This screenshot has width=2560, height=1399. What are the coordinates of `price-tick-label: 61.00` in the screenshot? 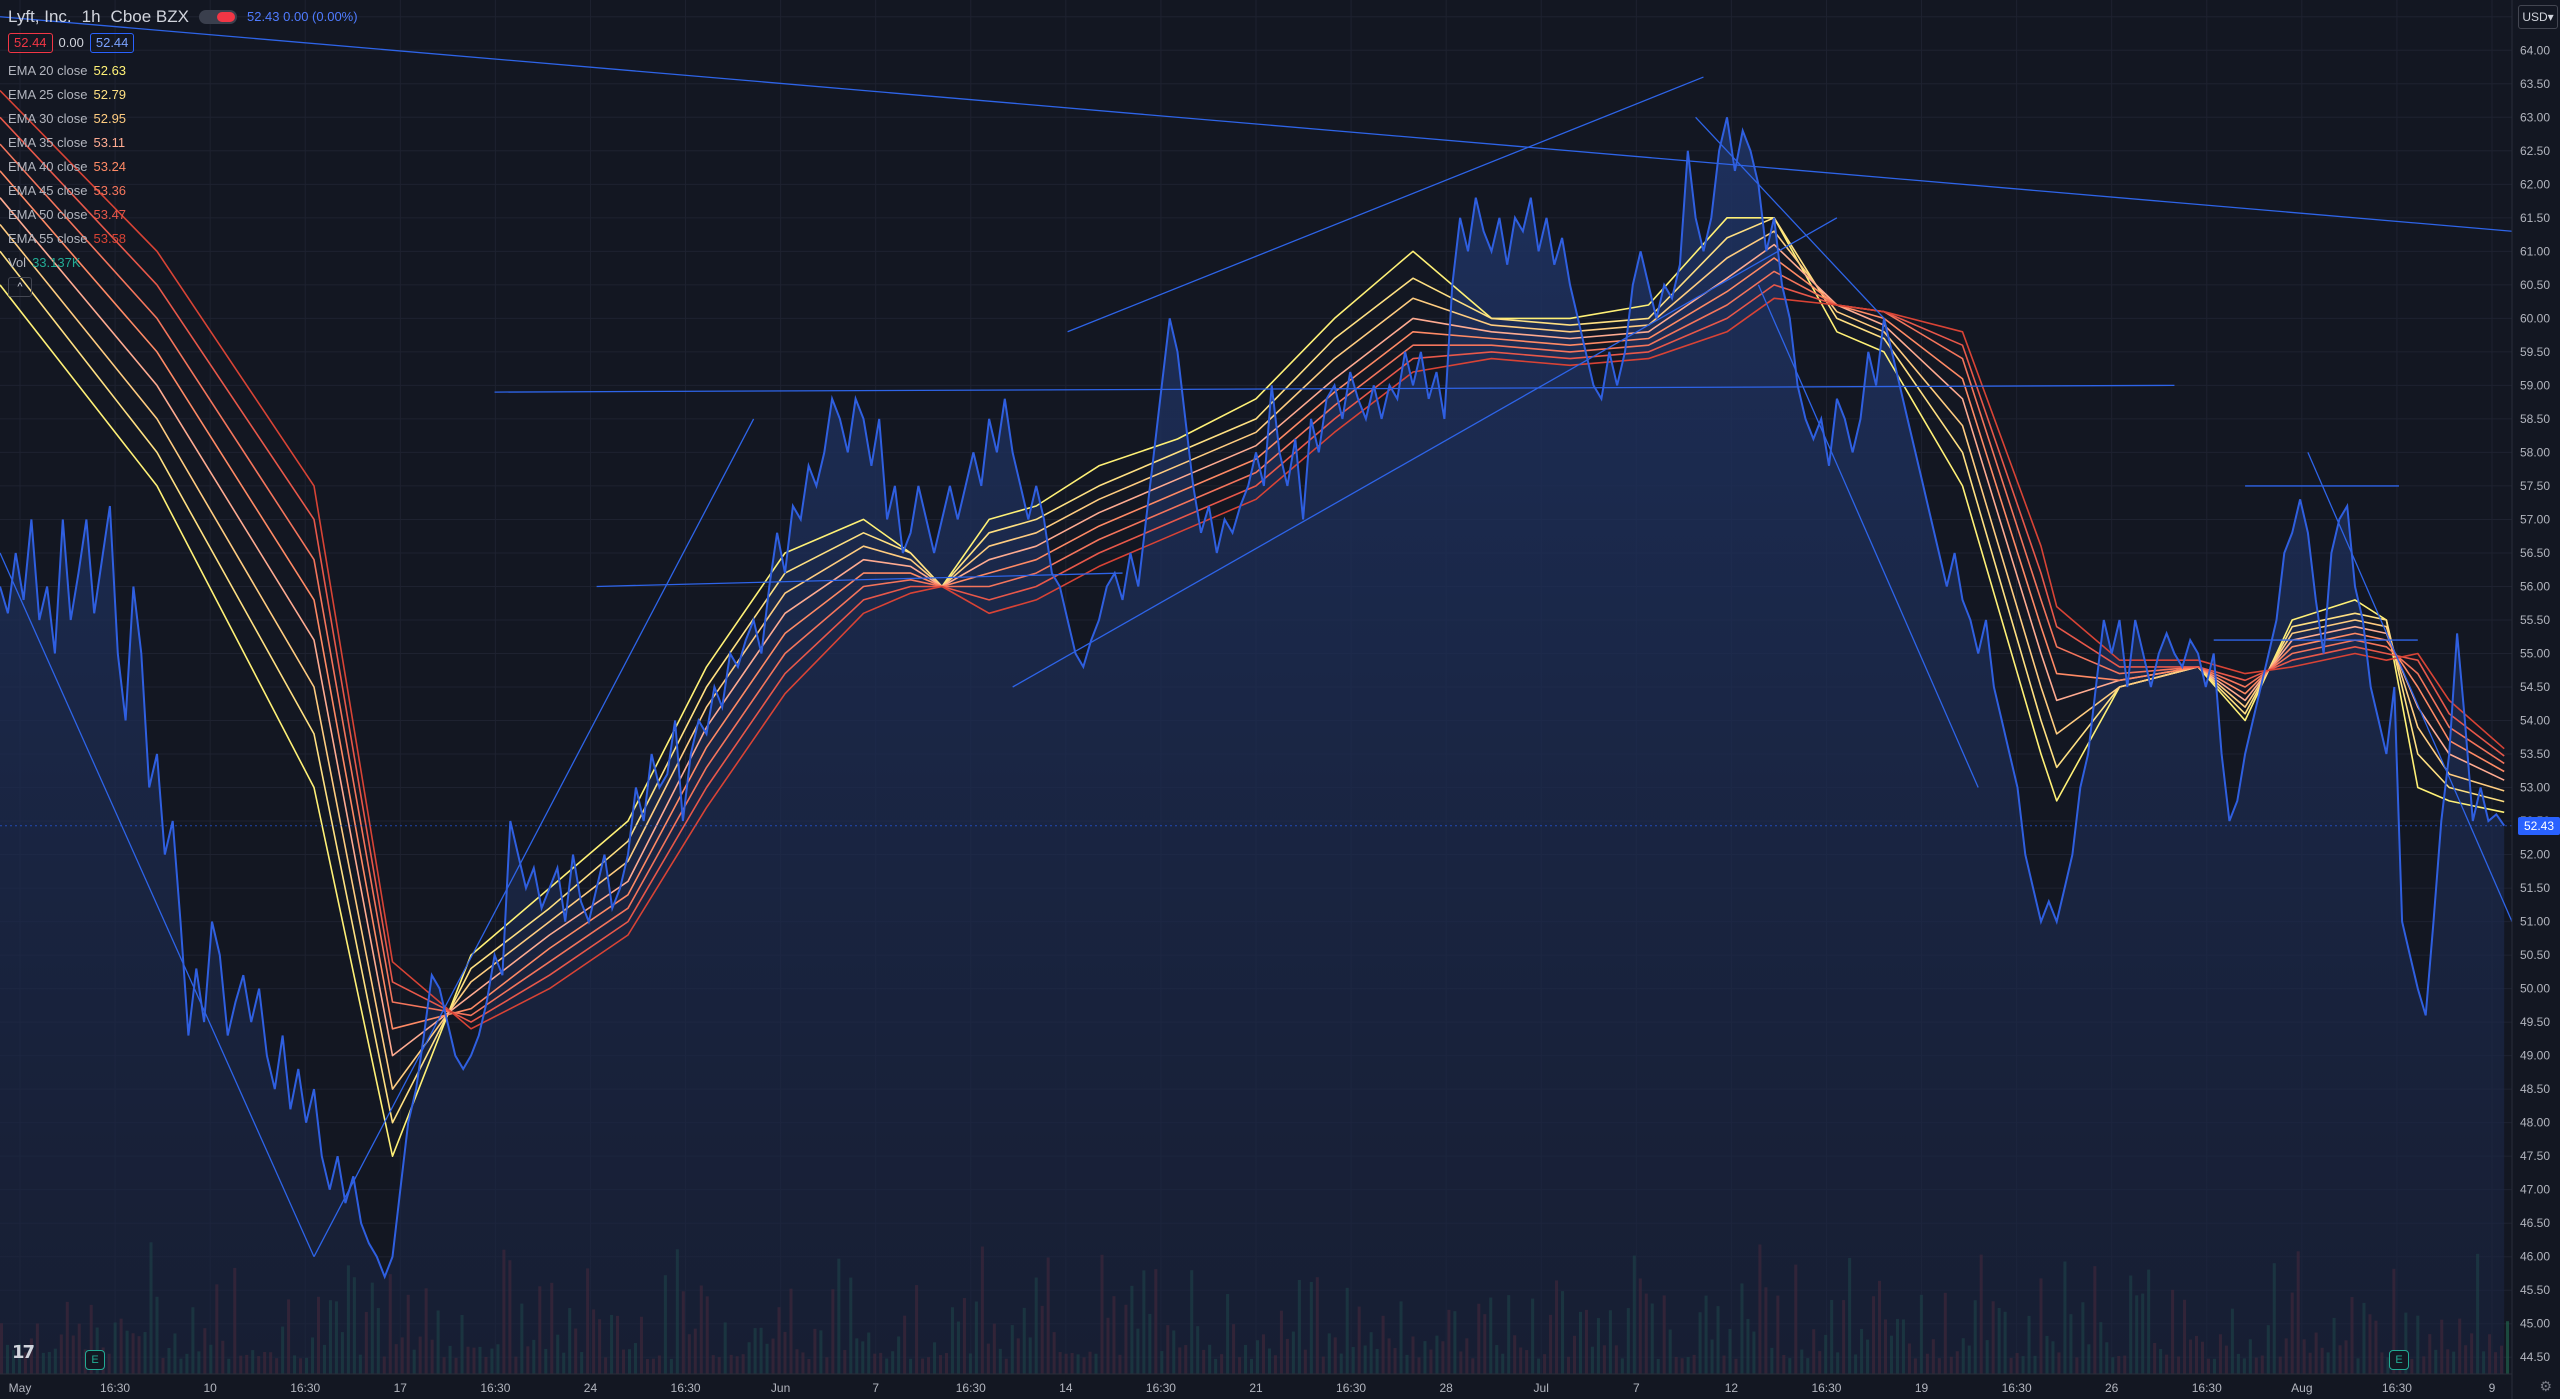 It's located at (2535, 251).